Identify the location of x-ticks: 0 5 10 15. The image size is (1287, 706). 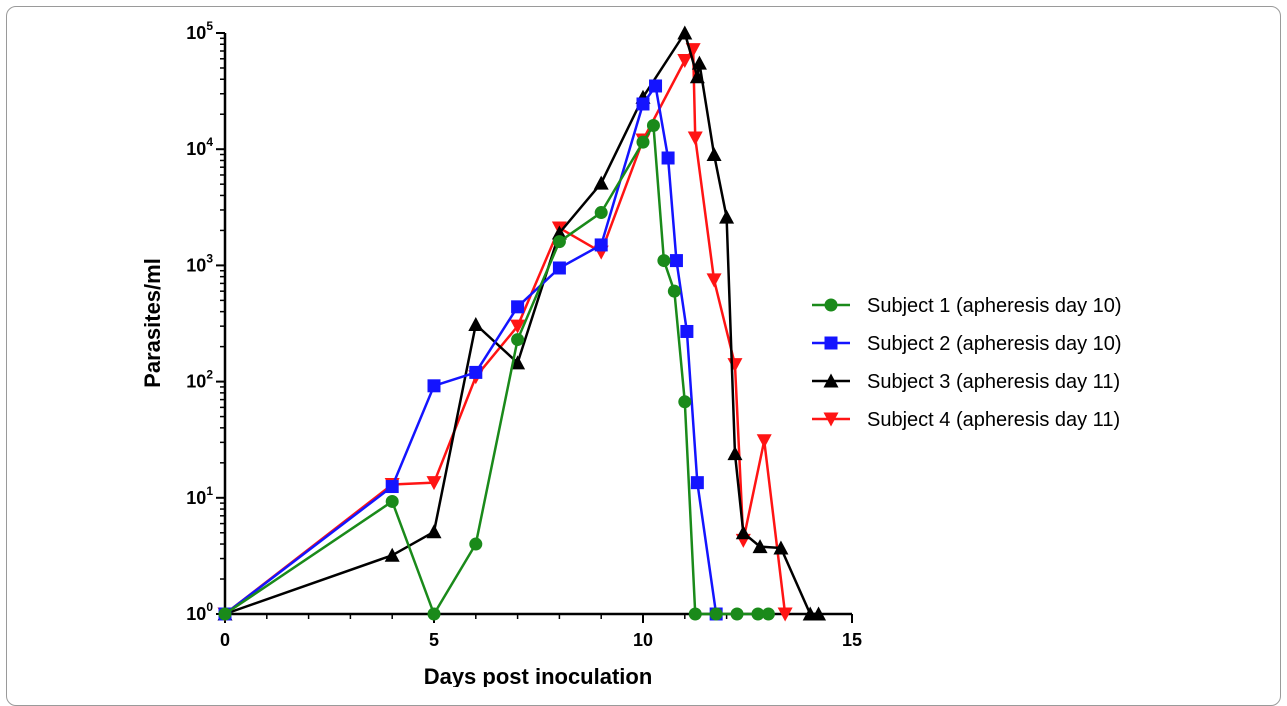
(541, 632).